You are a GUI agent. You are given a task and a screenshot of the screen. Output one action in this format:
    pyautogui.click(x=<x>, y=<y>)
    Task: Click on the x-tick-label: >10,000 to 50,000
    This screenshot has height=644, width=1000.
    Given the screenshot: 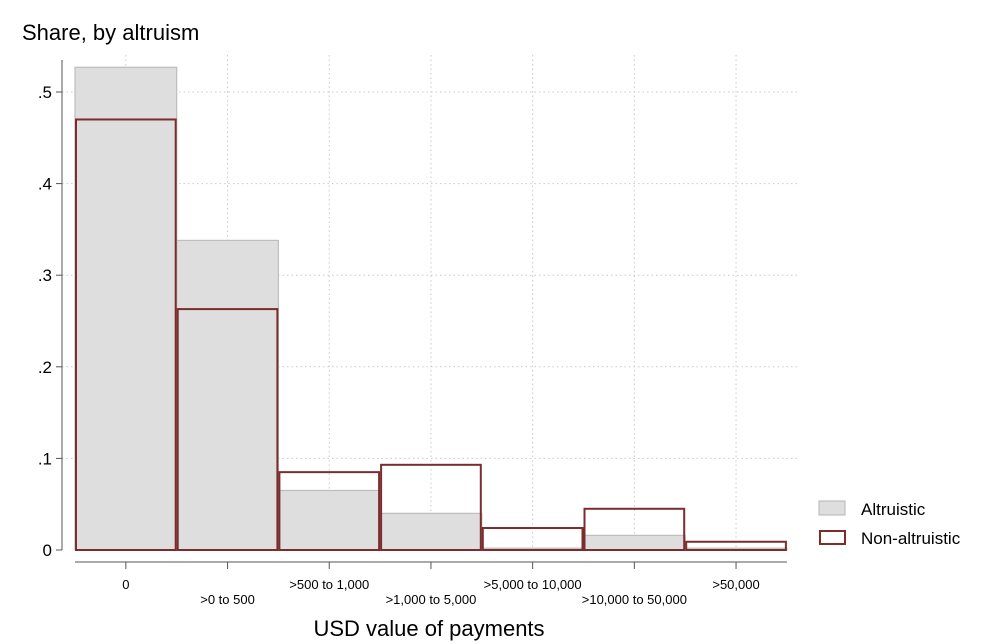 What is the action you would take?
    pyautogui.click(x=634, y=599)
    